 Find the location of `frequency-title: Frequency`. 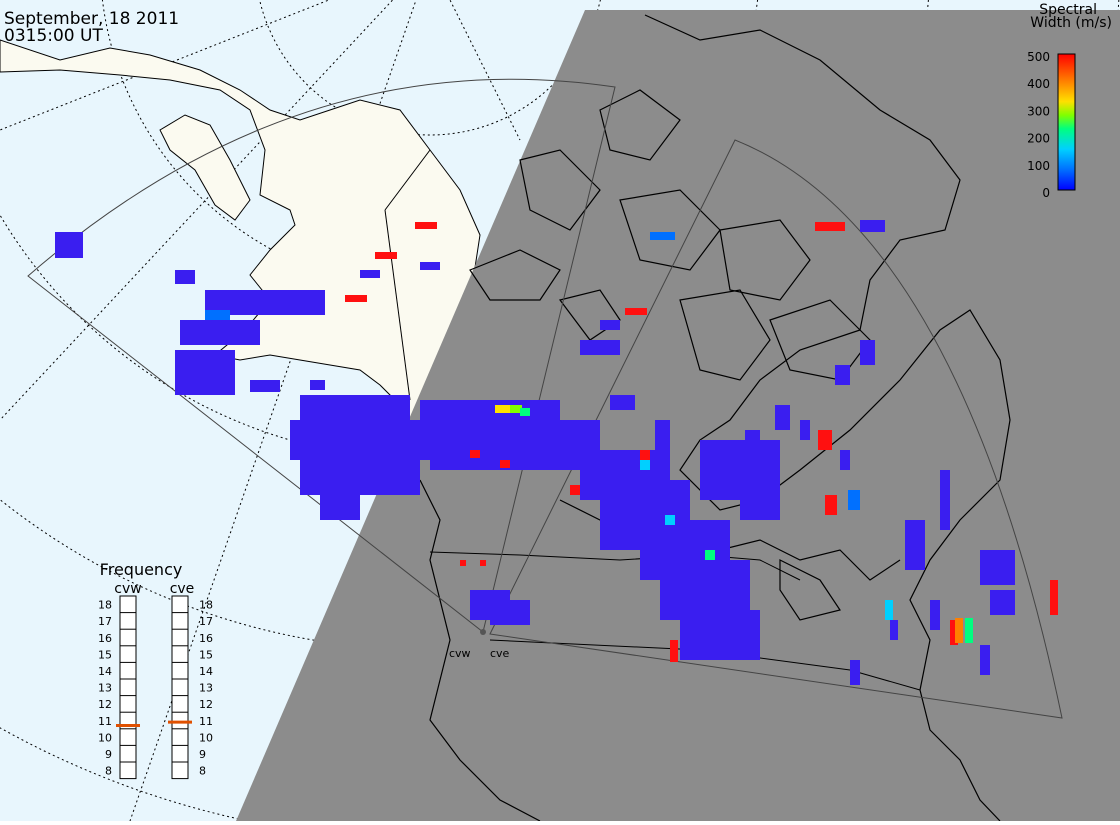

frequency-title: Frequency is located at coordinates (141, 569).